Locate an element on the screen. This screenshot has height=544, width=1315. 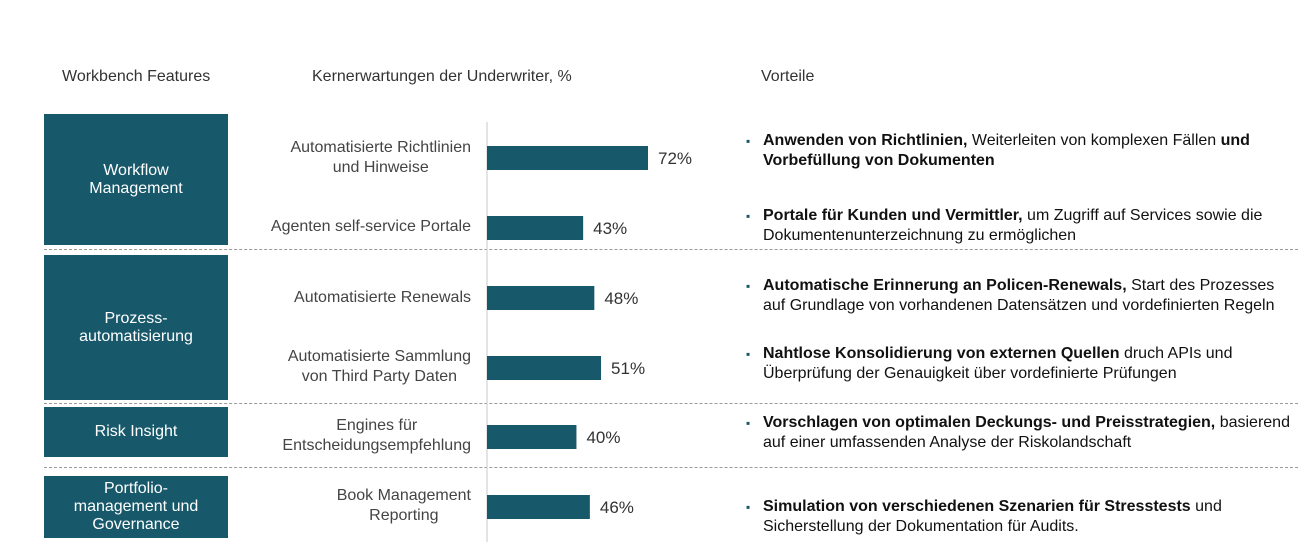
feature-box-portfolio-governance: Portfolio- management und Governance is located at coordinates (136, 507).